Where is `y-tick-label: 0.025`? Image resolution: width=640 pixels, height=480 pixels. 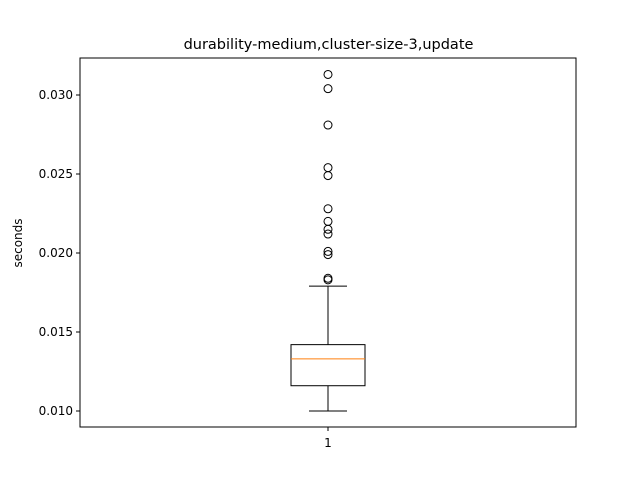 y-tick-label: 0.025 is located at coordinates (56, 174).